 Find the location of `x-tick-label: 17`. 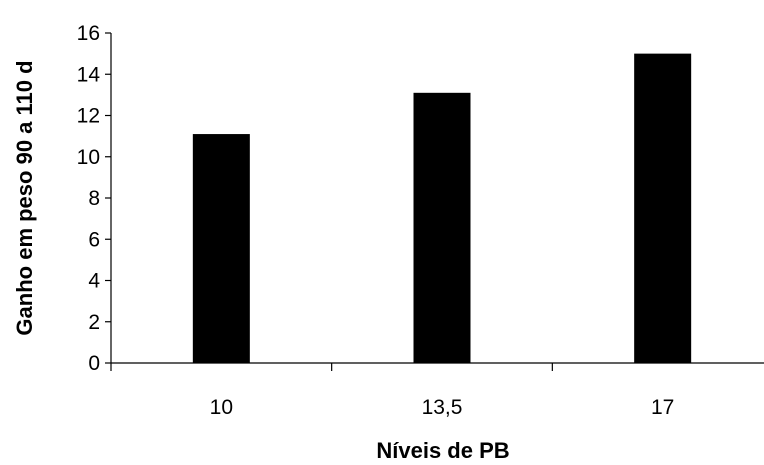

x-tick-label: 17 is located at coordinates (662, 407).